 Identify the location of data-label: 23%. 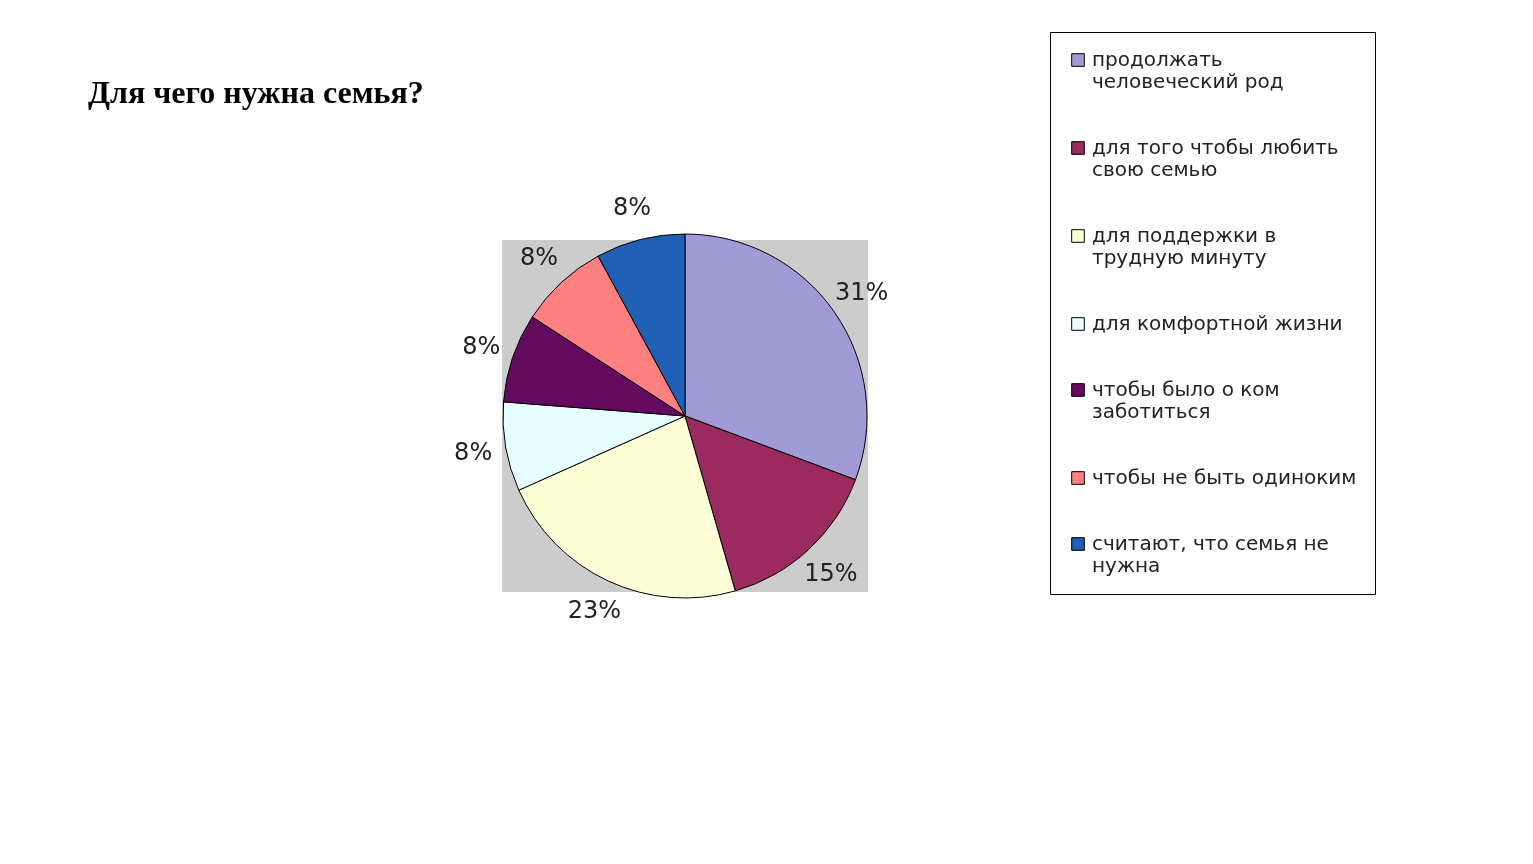
(594, 609).